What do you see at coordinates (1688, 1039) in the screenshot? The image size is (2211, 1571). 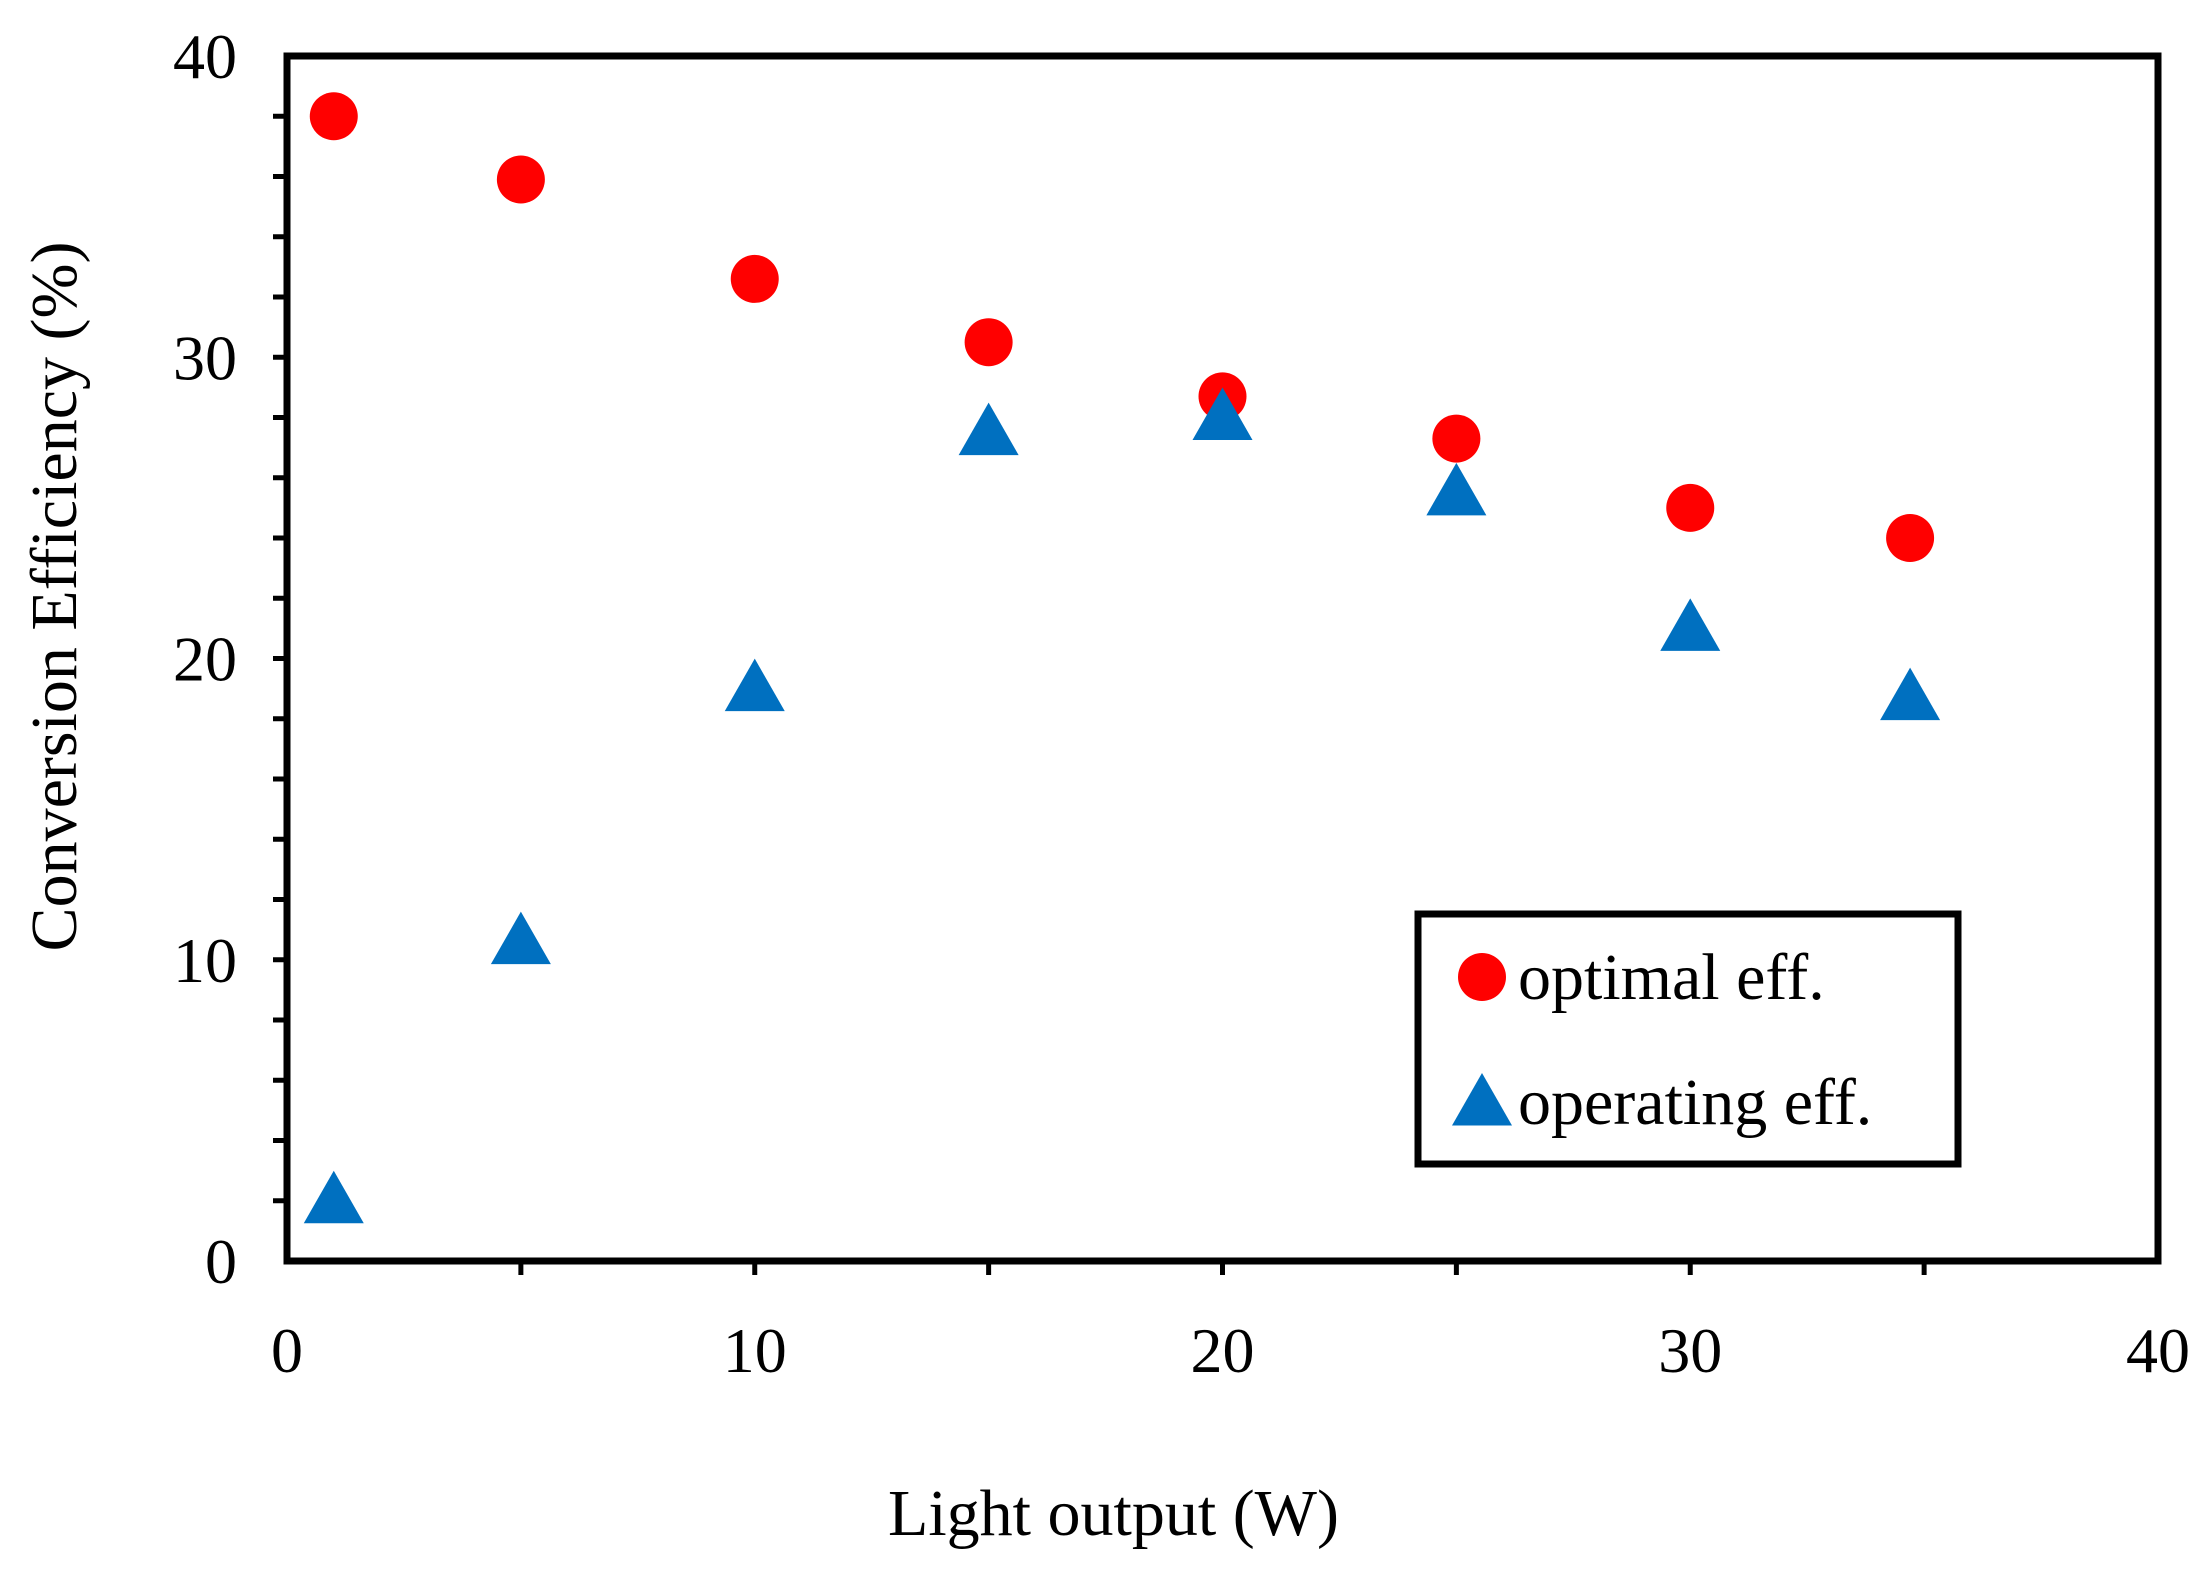 I see `legend: optimal eff. operating eff.` at bounding box center [1688, 1039].